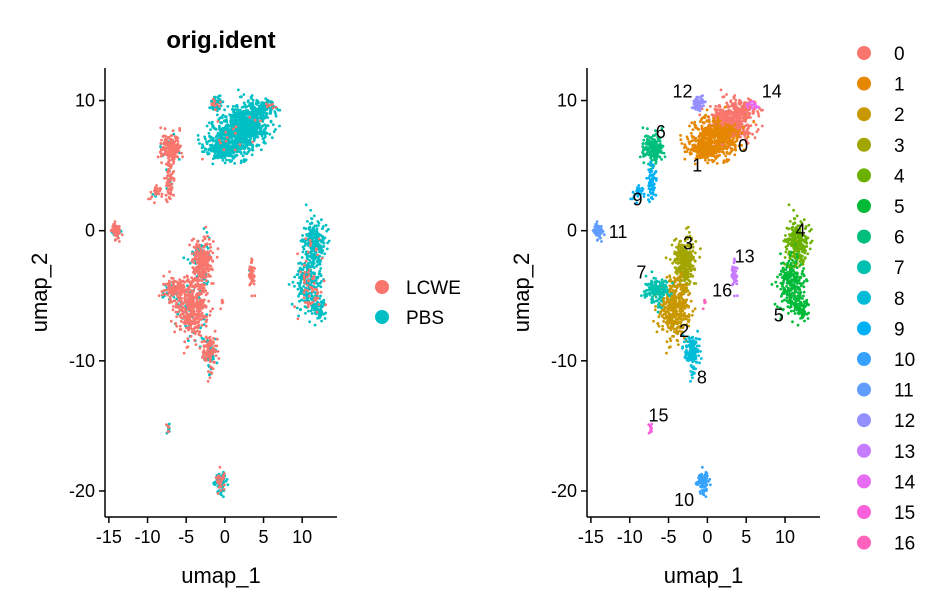  Describe the element at coordinates (567, 101) in the screenshot. I see `y-tick-label: 10` at that location.